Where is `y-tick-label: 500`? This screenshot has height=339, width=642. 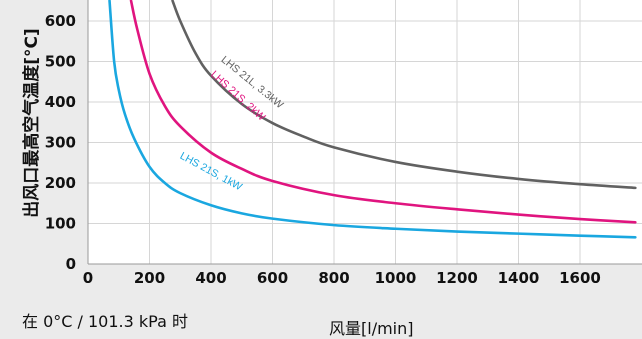 y-tick-label: 500 is located at coordinates (60, 62).